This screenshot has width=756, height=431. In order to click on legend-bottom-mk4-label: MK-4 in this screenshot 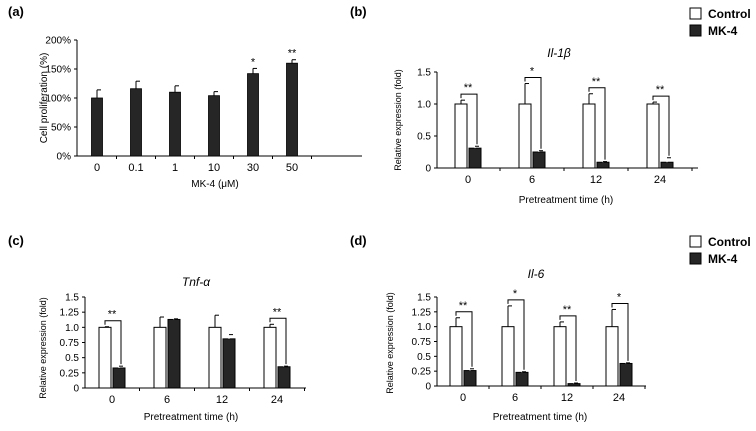, I will do `click(723, 259)`.